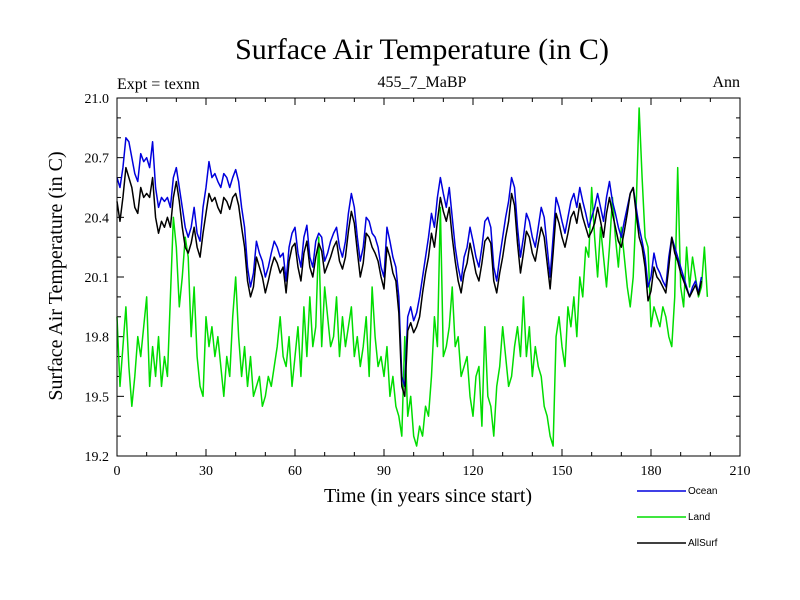 This screenshot has width=800, height=600. I want to click on y-axis-label: Surface Air Temperature (in C), so click(56, 275).